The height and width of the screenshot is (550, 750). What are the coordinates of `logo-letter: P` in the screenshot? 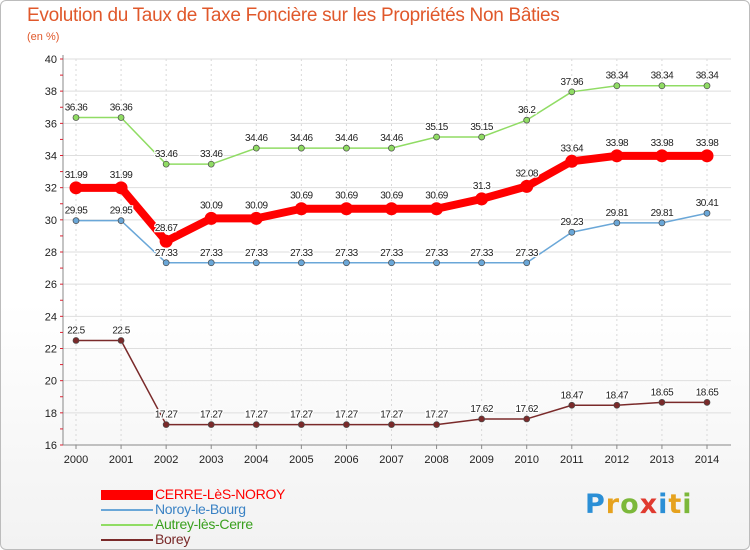 It's located at (595, 504).